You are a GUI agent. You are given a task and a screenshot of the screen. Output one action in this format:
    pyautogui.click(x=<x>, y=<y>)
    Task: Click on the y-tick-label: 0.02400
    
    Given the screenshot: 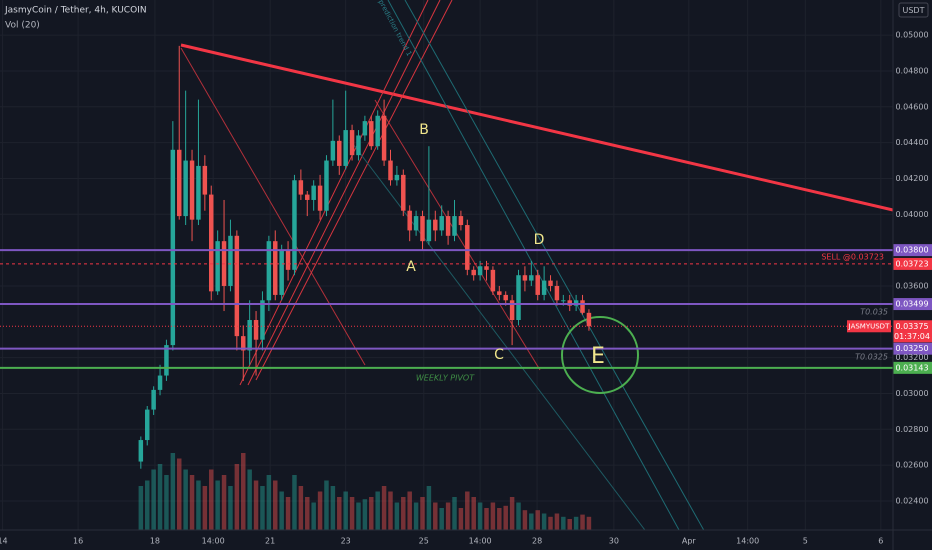 What is the action you would take?
    pyautogui.click(x=911, y=500)
    